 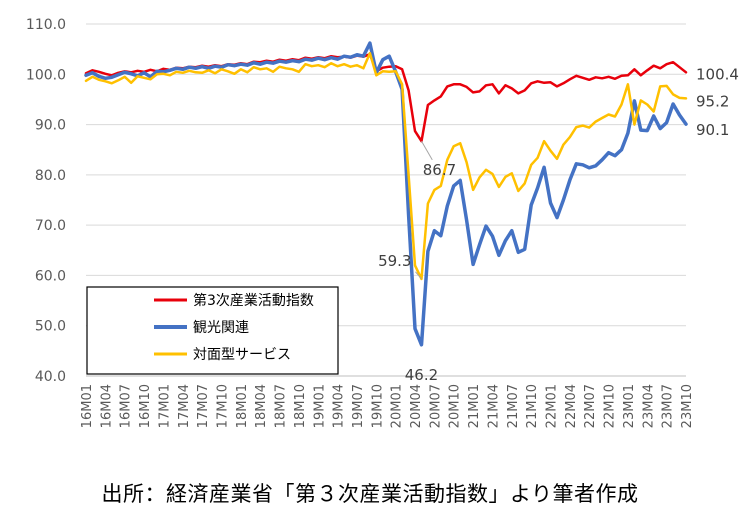 What do you see at coordinates (87, 406) in the screenshot?
I see `x-tick-label: 16M01` at bounding box center [87, 406].